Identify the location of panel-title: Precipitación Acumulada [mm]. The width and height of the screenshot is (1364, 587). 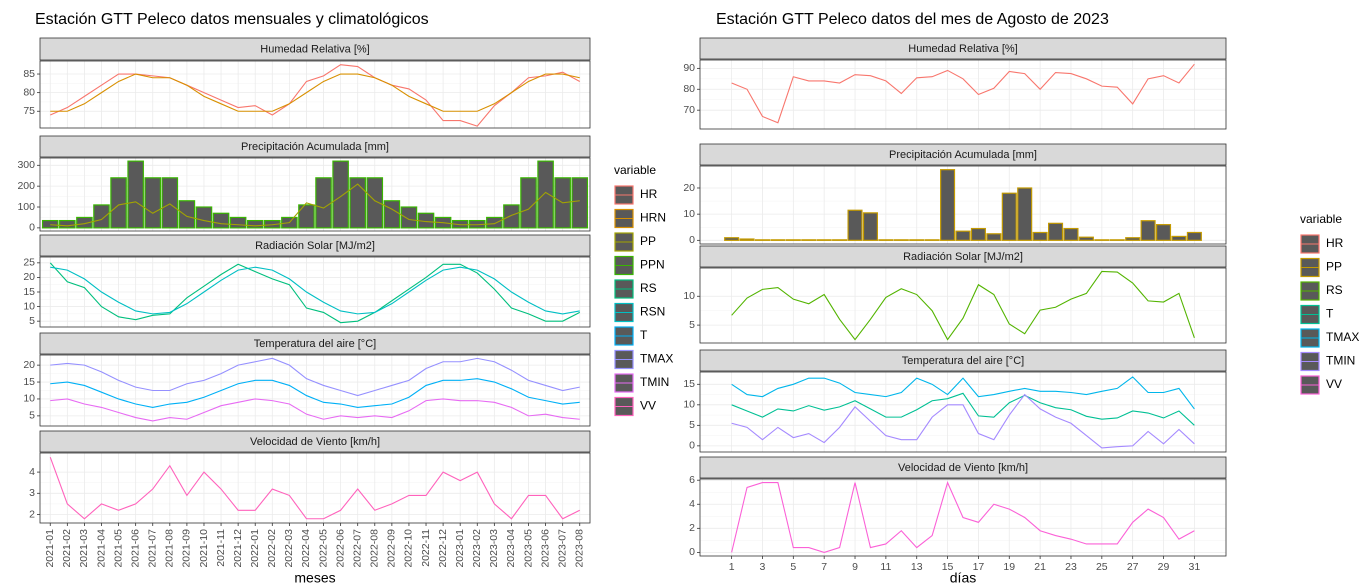
(963, 155).